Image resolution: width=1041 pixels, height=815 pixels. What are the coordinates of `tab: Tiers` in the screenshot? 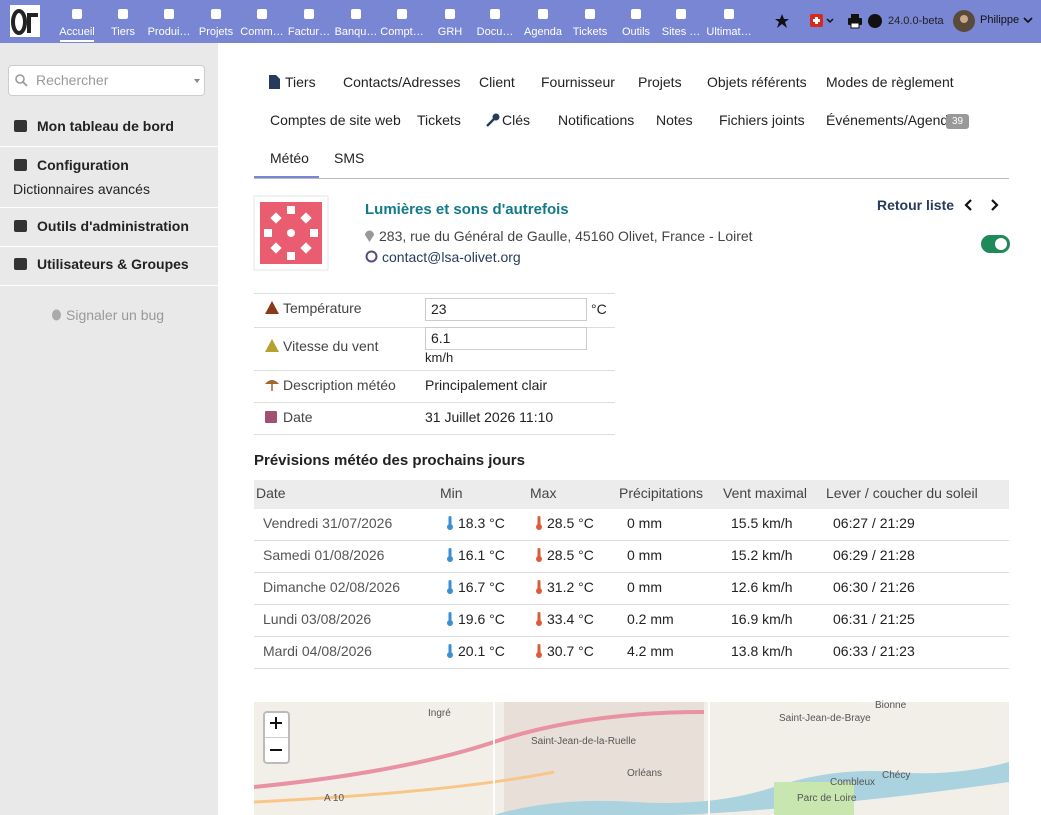 It's located at (300, 82).